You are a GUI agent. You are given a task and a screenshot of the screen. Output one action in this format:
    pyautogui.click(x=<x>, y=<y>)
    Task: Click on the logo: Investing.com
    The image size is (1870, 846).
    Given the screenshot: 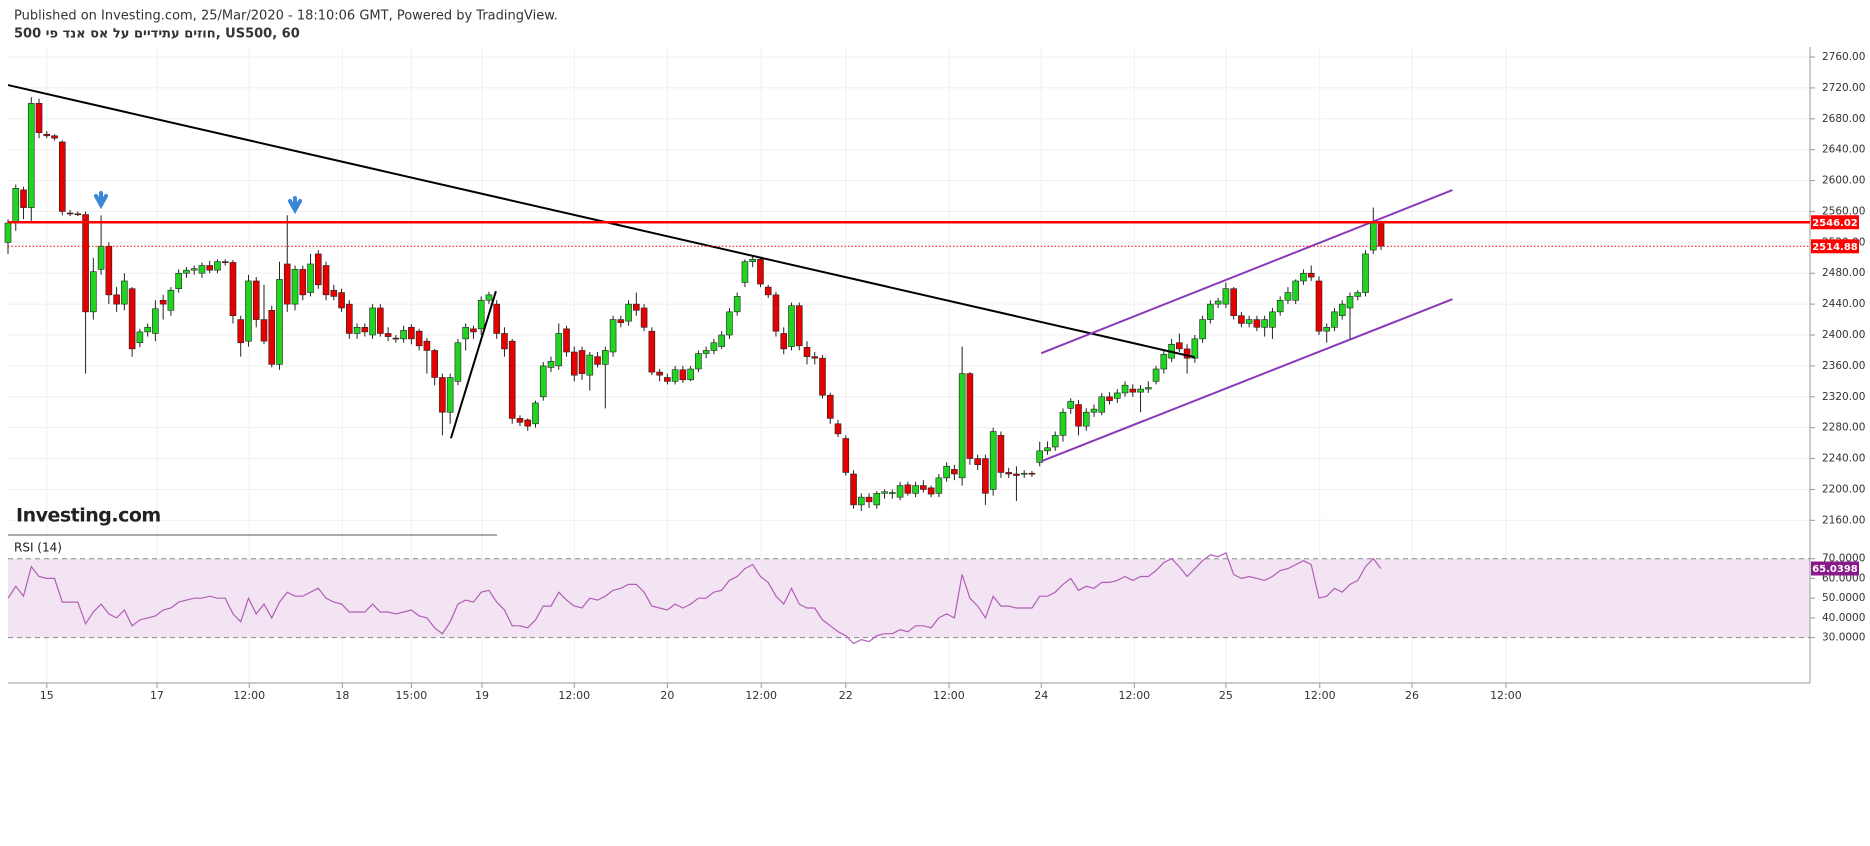 What is the action you would take?
    pyautogui.click(x=88, y=516)
    